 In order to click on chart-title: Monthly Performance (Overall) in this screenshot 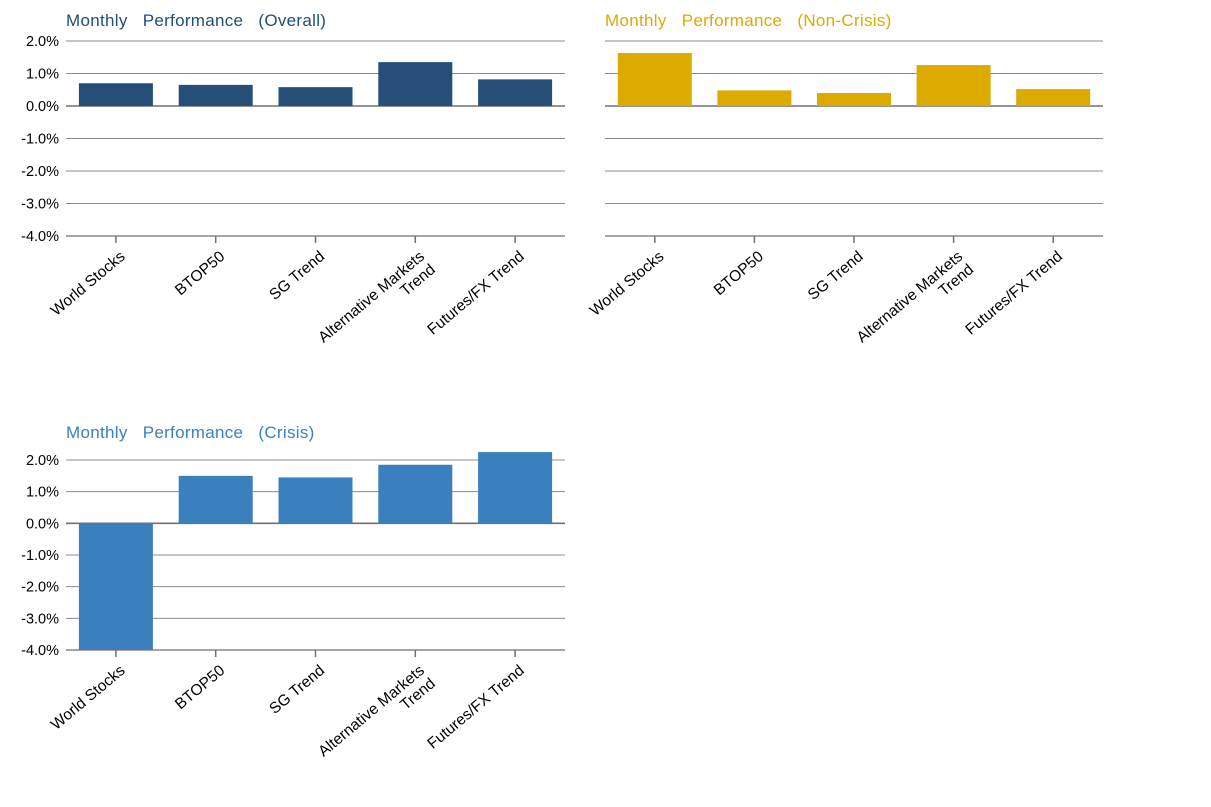, I will do `click(196, 20)`.